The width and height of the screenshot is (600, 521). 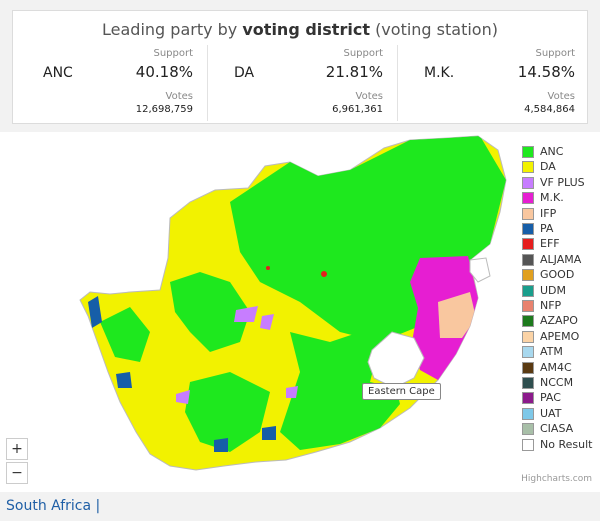 What do you see at coordinates (546, 72) in the screenshot?
I see `support-value: 14.58%` at bounding box center [546, 72].